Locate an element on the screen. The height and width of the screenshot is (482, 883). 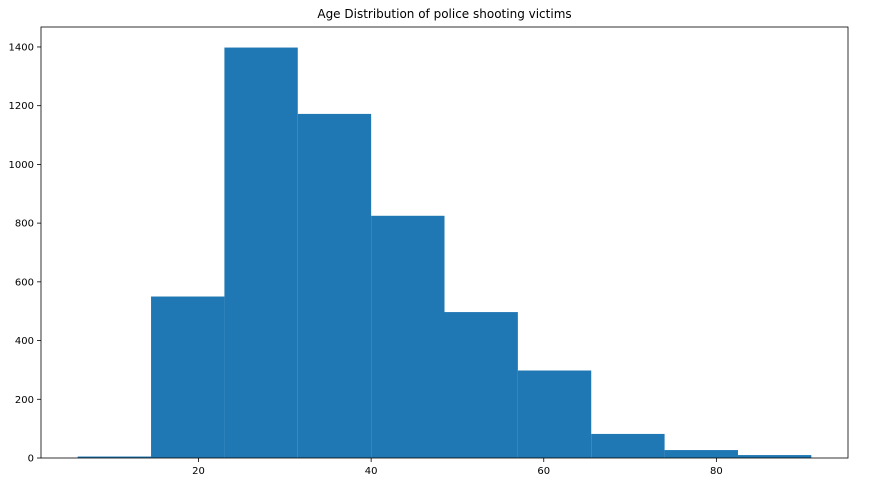
y-tick-label: 600 is located at coordinates (24, 282).